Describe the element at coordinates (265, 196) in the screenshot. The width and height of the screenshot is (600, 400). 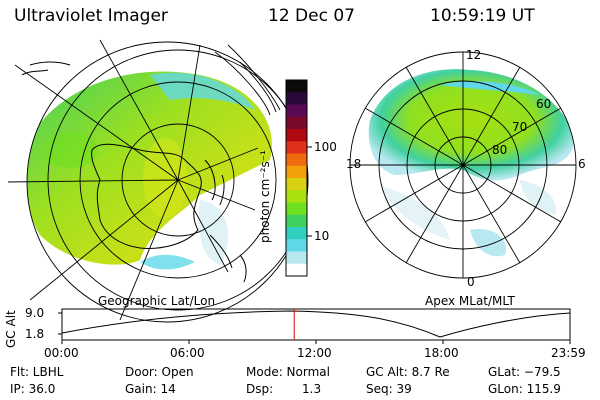
I see `colorbar-unit: photon cm⁻²s⁻¹` at that location.